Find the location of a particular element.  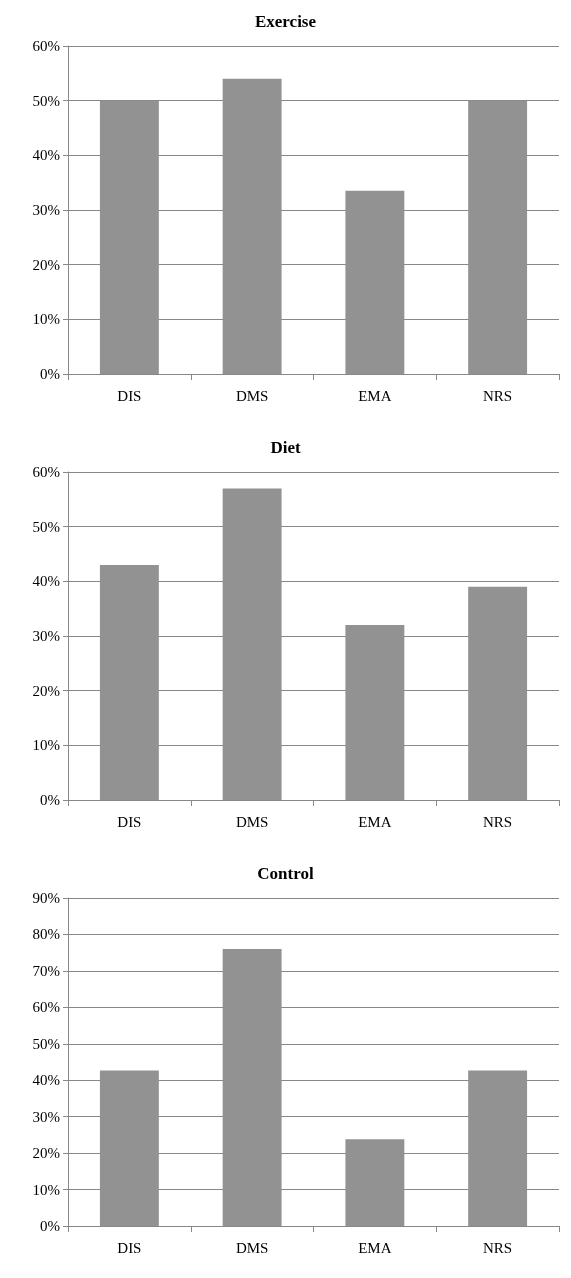

chart-title: Exercise is located at coordinates (285, 21).